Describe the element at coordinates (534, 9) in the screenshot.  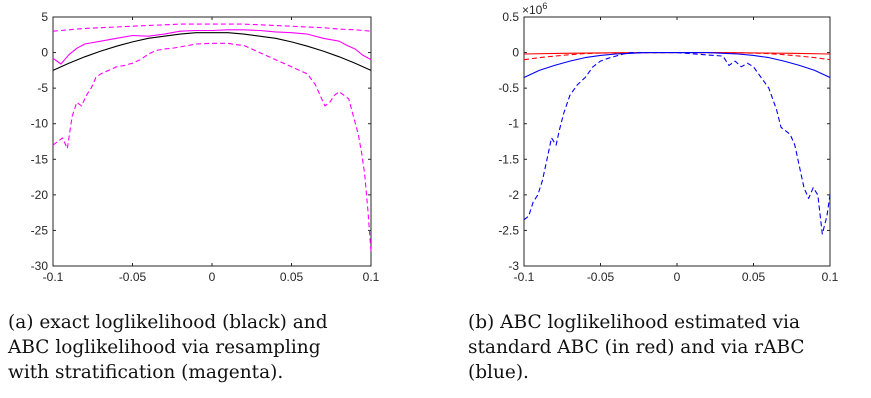
I see `y-exponent-label: ×10⁶` at that location.